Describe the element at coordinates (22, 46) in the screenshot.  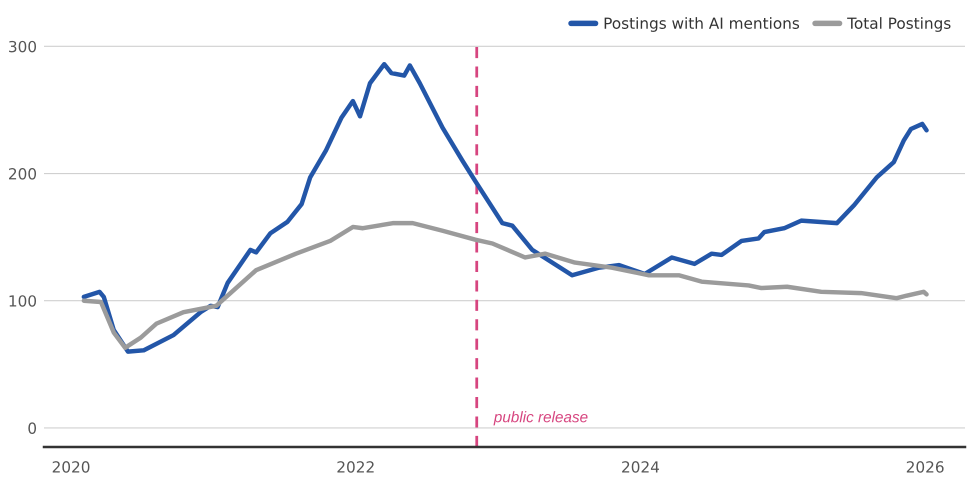
I see `y-tick-label: 300` at that location.